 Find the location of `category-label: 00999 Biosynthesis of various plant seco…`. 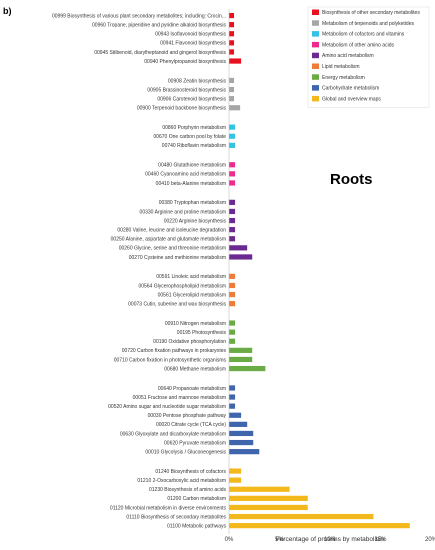

category-label: 00999 Biosynthesis of various plant seco… is located at coordinates (139, 16).